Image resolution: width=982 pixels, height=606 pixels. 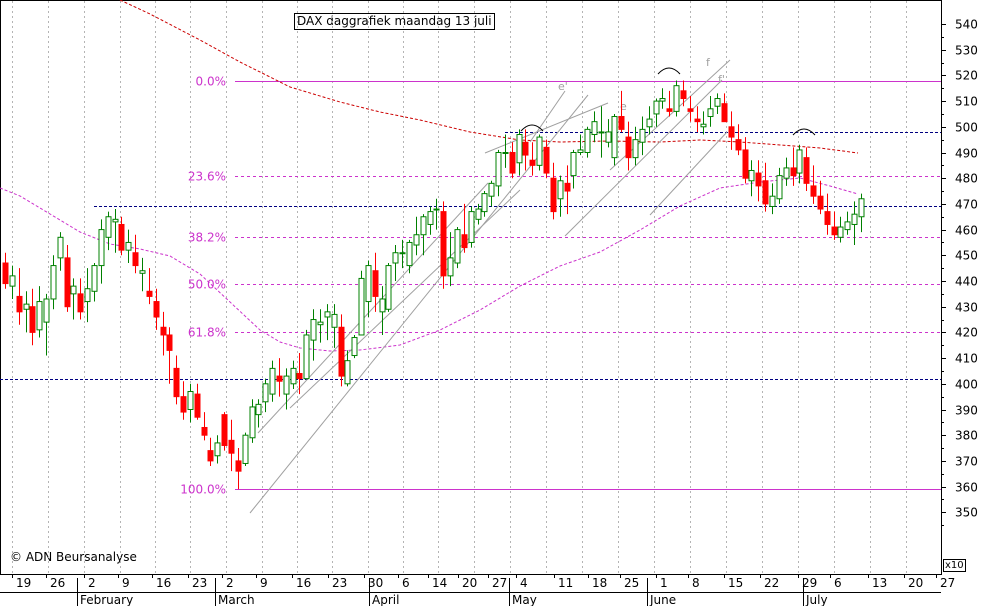 I want to click on channel-line, so click(x=688, y=173).